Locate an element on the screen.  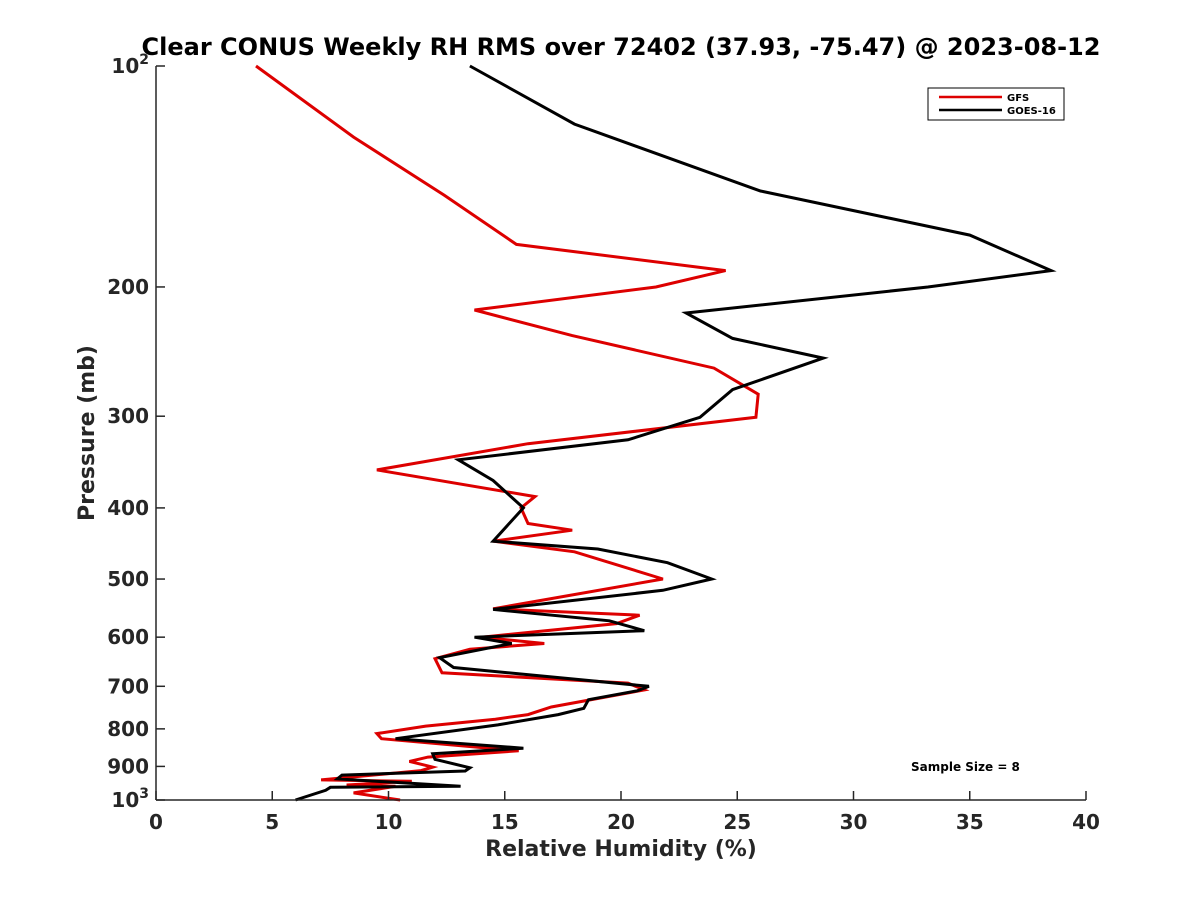
x-tick-label: 25 is located at coordinates (737, 822).